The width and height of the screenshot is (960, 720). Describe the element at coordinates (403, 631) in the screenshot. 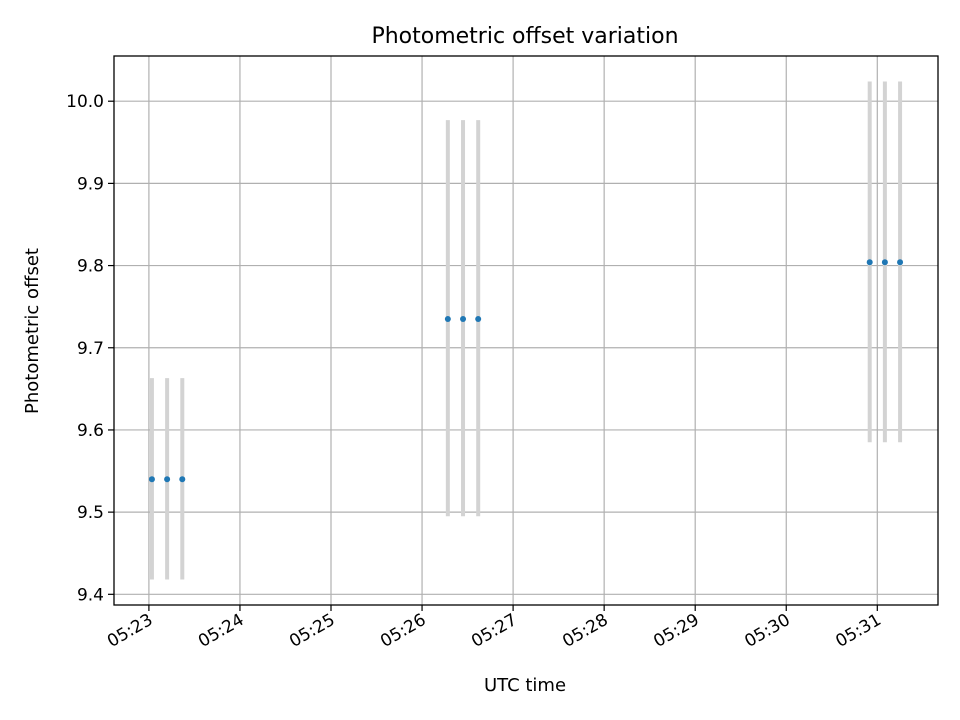

I see `x-tick-label: 05:26` at that location.